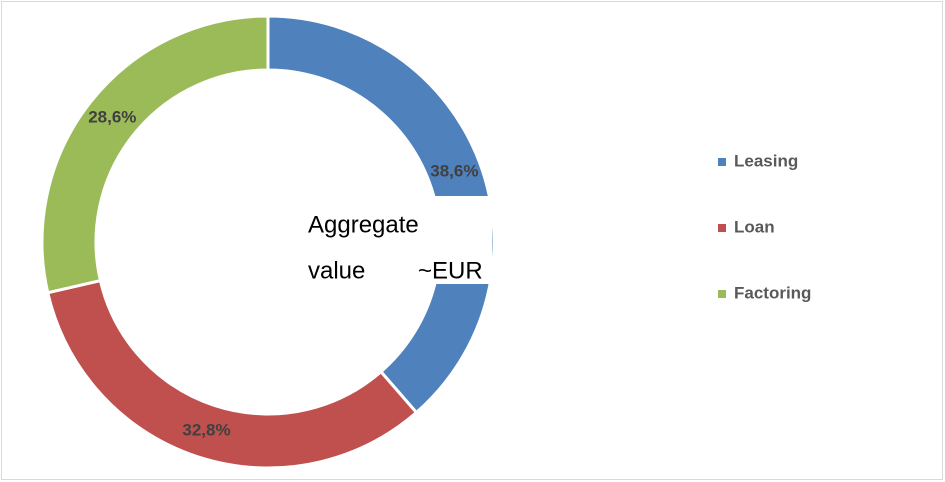  Describe the element at coordinates (450, 270) in the screenshot. I see `annotation: ~EUR` at that location.